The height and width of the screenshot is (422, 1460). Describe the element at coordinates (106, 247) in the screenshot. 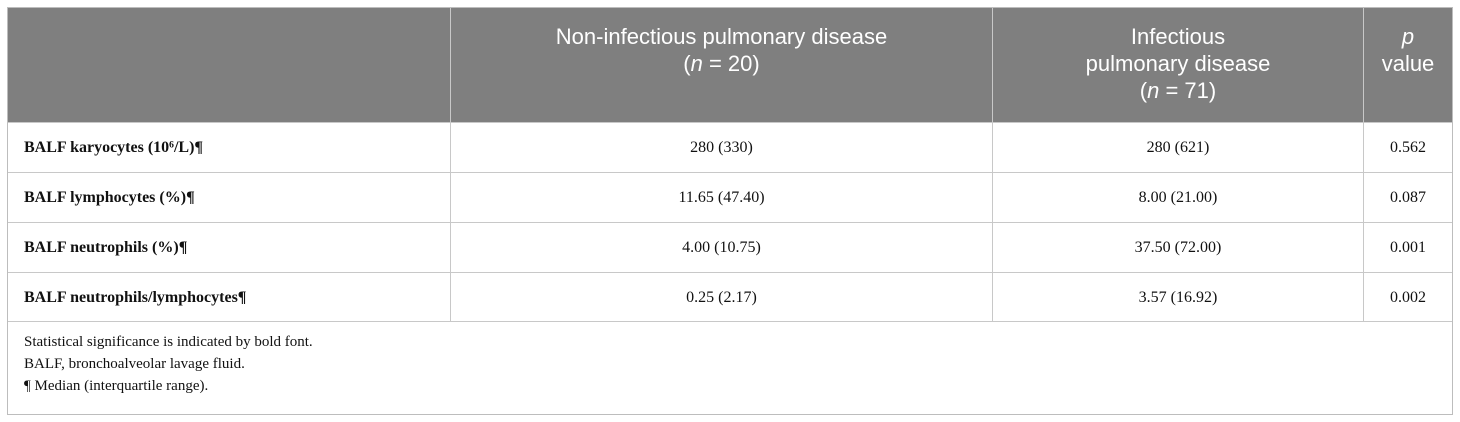

I see `row-label: BALF neutrophils (%)¶` at that location.